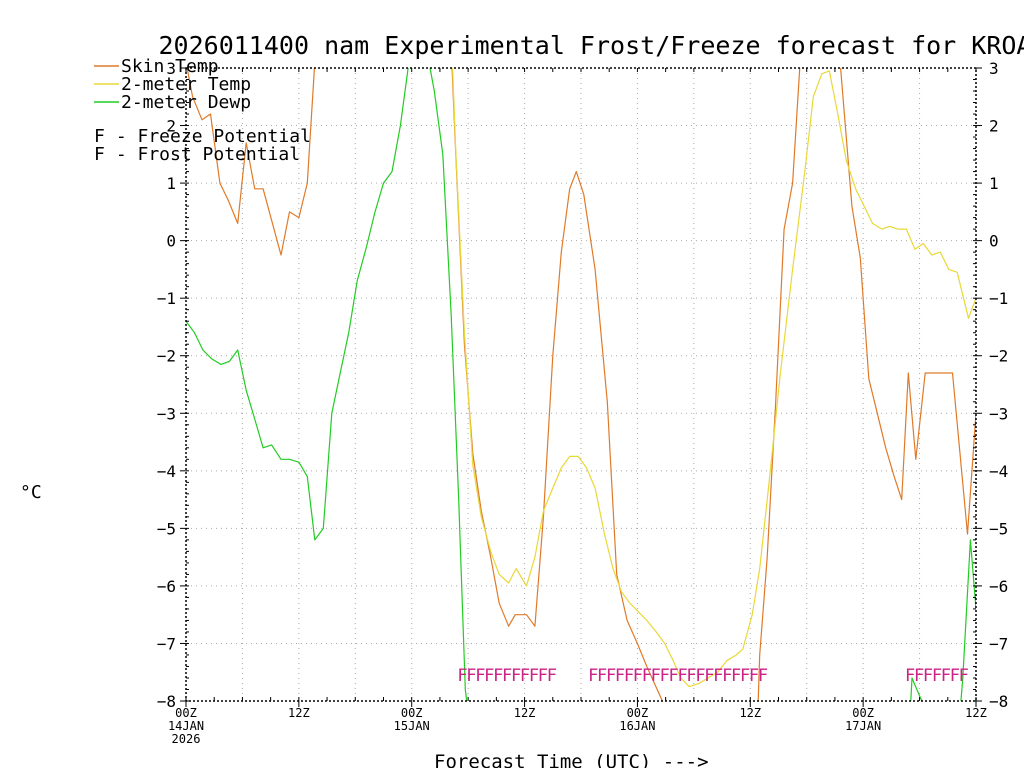 This screenshot has width=1024, height=768. What do you see at coordinates (571, 759) in the screenshot?
I see `x-axis-label: Forecast Time (UTC) --->` at bounding box center [571, 759].